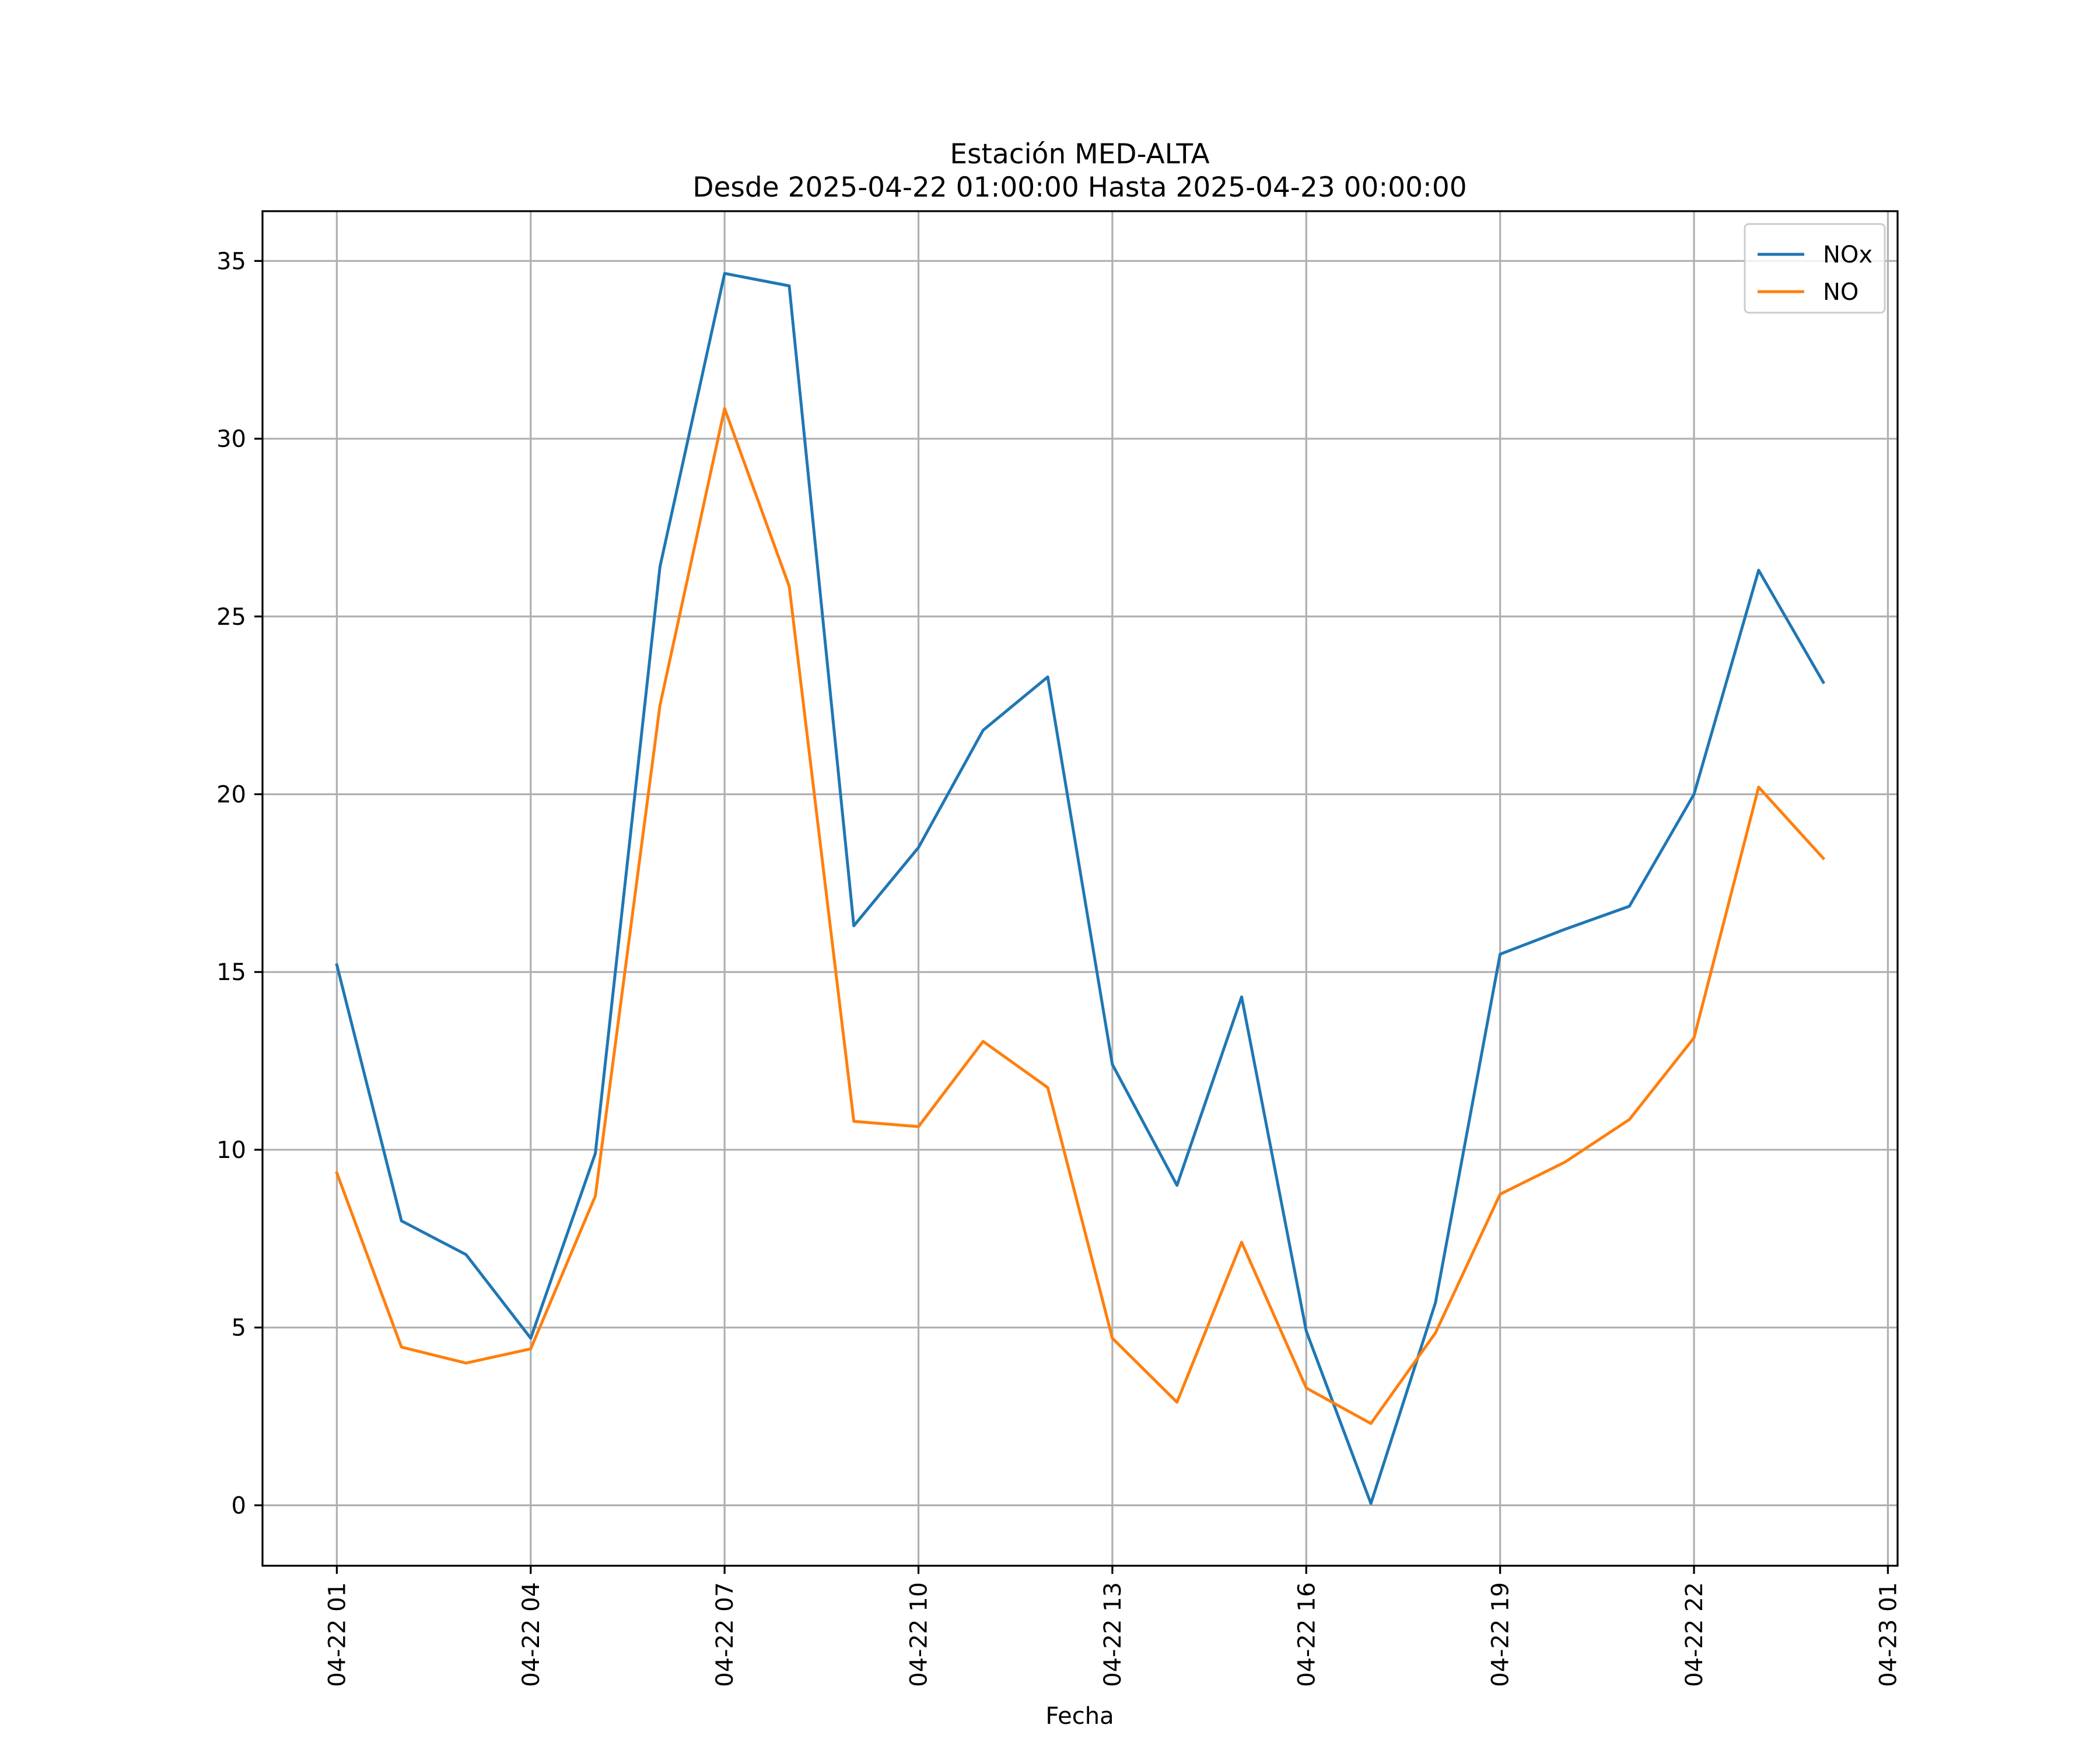 This screenshot has height=1753, width=2100. I want to click on y-tick-label: 10, so click(231, 1150).